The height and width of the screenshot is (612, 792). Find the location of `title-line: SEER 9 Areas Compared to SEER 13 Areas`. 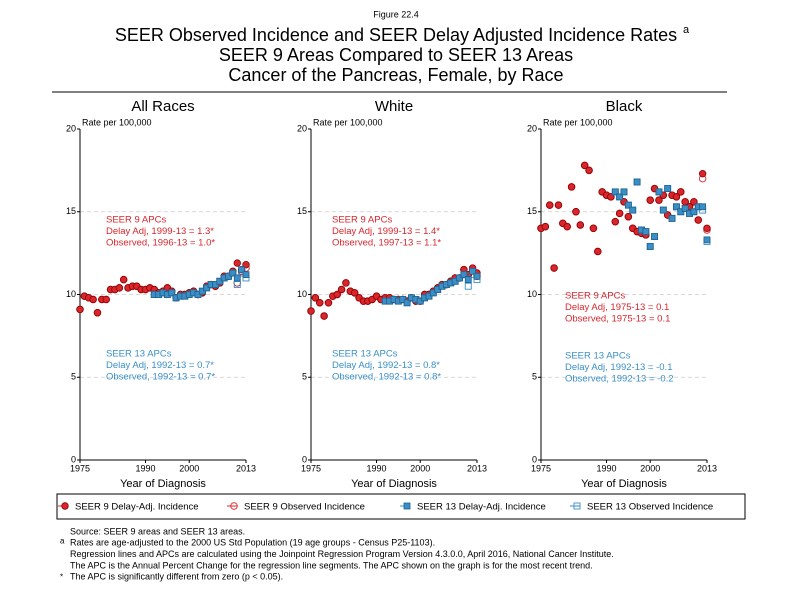

title-line: SEER 9 Areas Compared to SEER 13 Areas is located at coordinates (396, 55).